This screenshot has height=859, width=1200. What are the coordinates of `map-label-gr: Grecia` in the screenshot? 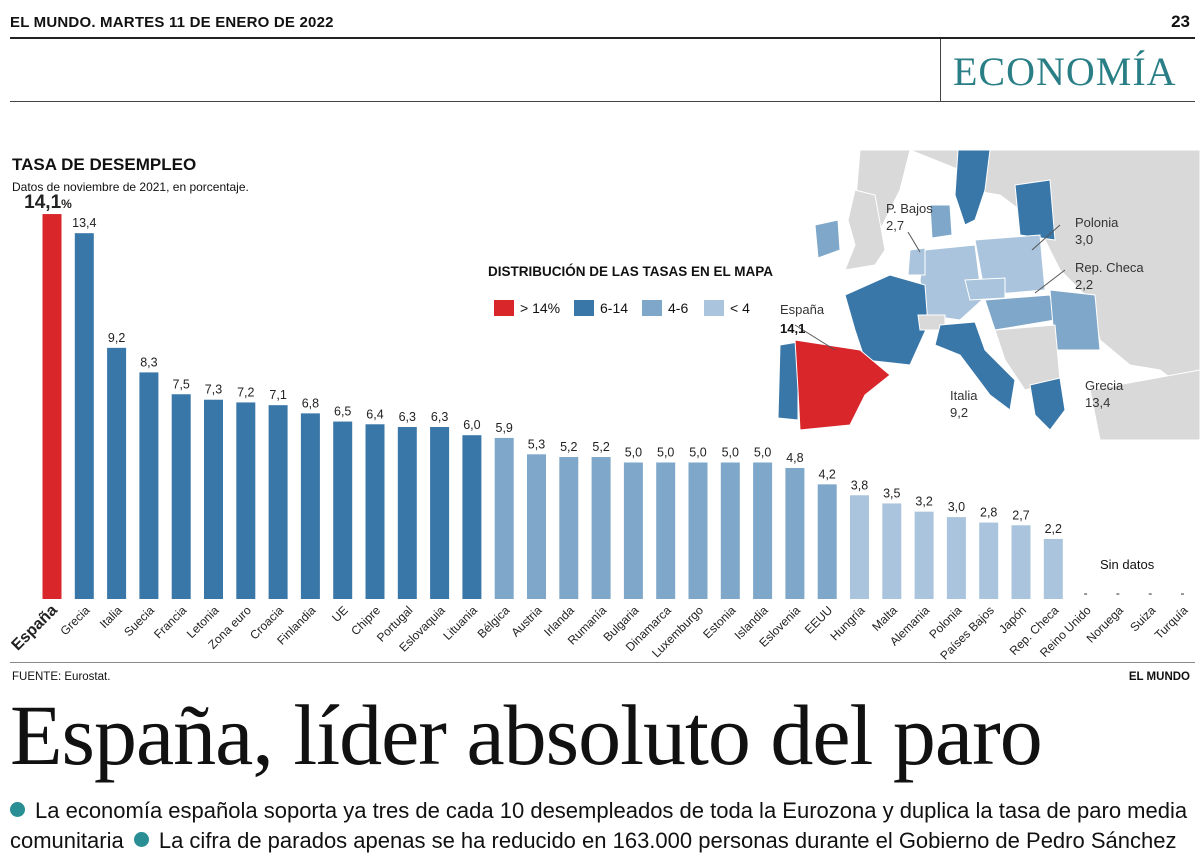 It's located at (1104, 385).